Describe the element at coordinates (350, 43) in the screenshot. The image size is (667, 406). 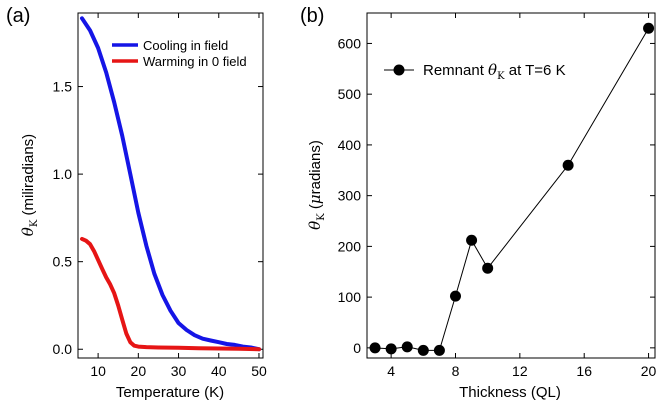
I see `y-tick-label: 600` at that location.